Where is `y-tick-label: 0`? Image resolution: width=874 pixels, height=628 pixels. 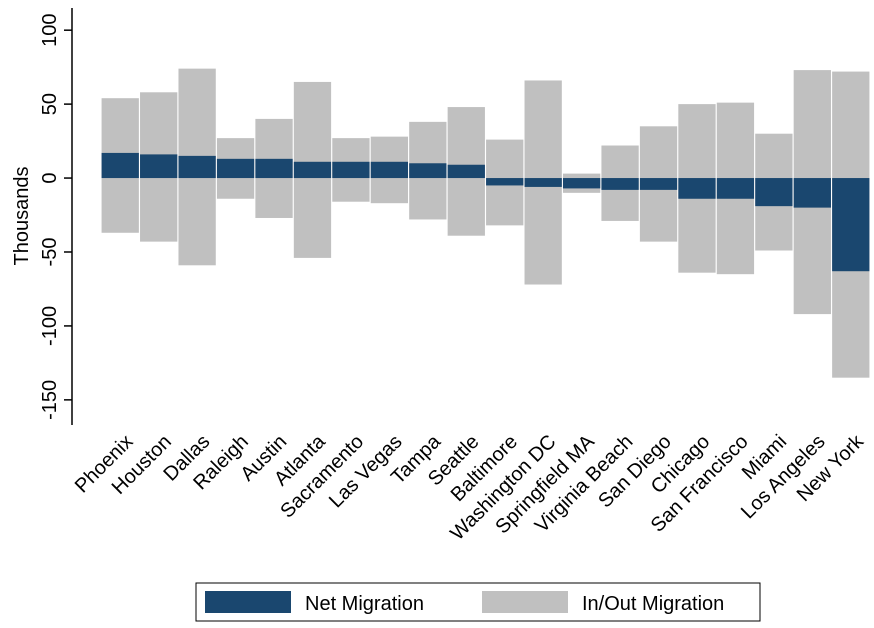
y-tick-label: 0 is located at coordinates (50, 177).